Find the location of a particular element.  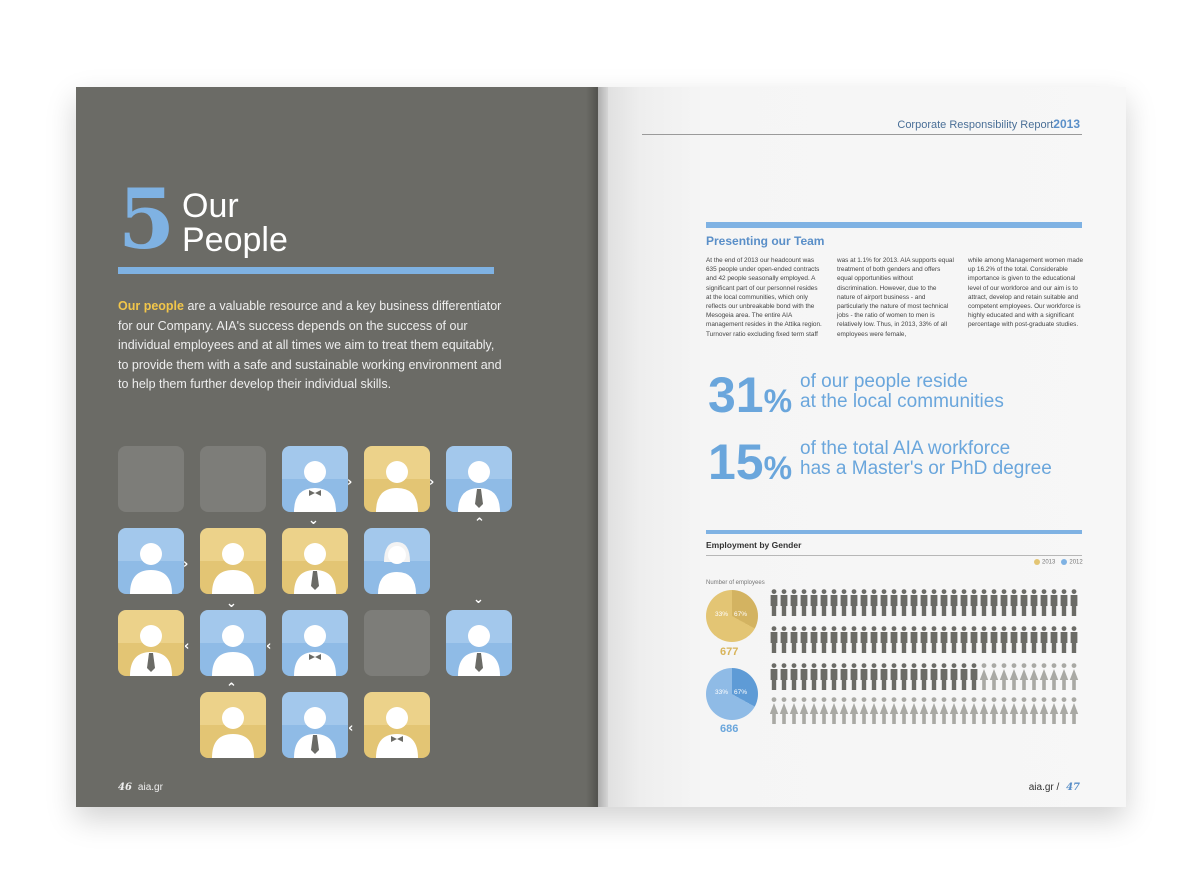

pie-2013-total: 677 is located at coordinates (729, 652).